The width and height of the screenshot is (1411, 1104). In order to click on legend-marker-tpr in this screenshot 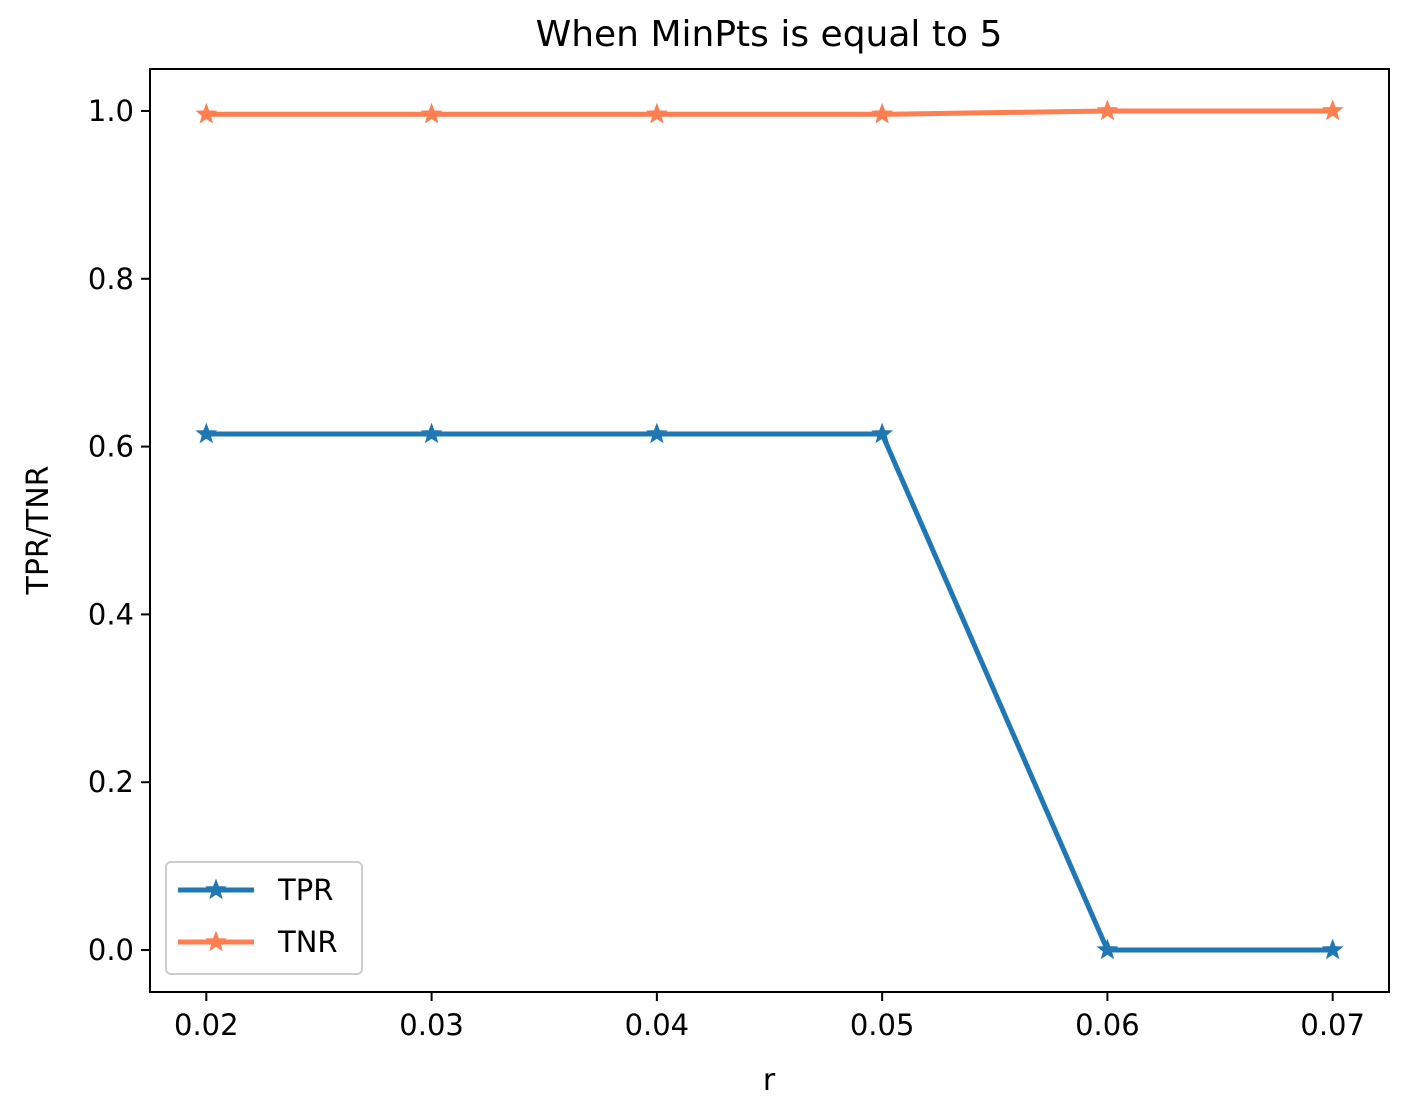, I will do `click(216, 889)`.